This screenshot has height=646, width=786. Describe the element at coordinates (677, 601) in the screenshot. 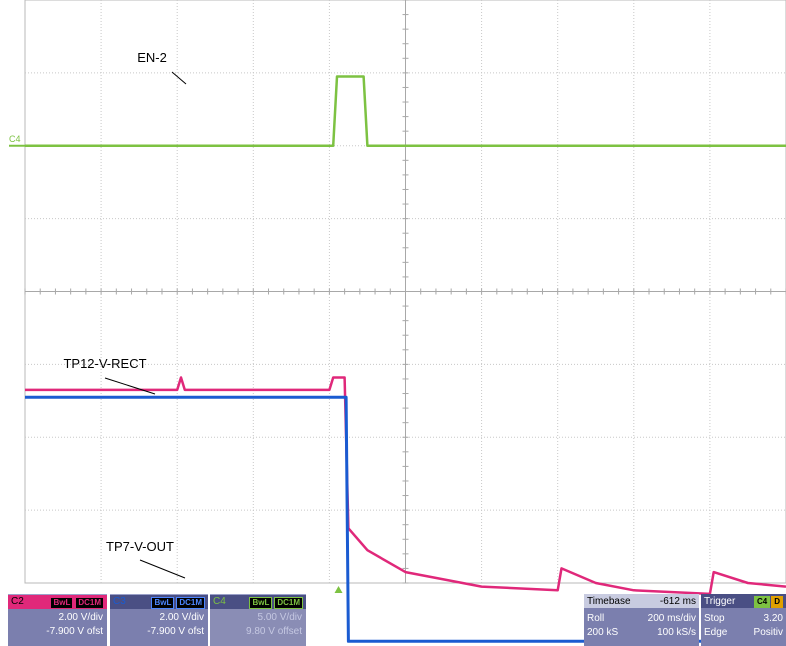

I see `timebase-delay: -612 ms` at that location.